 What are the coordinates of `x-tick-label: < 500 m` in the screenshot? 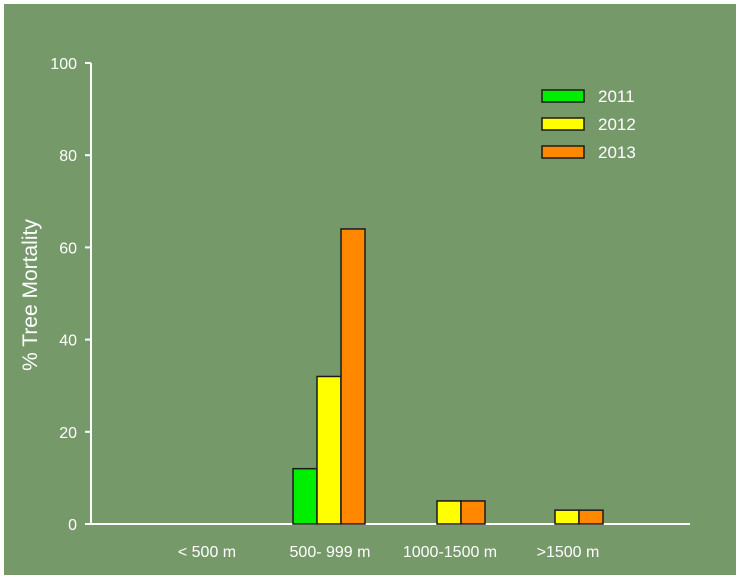 It's located at (207, 552).